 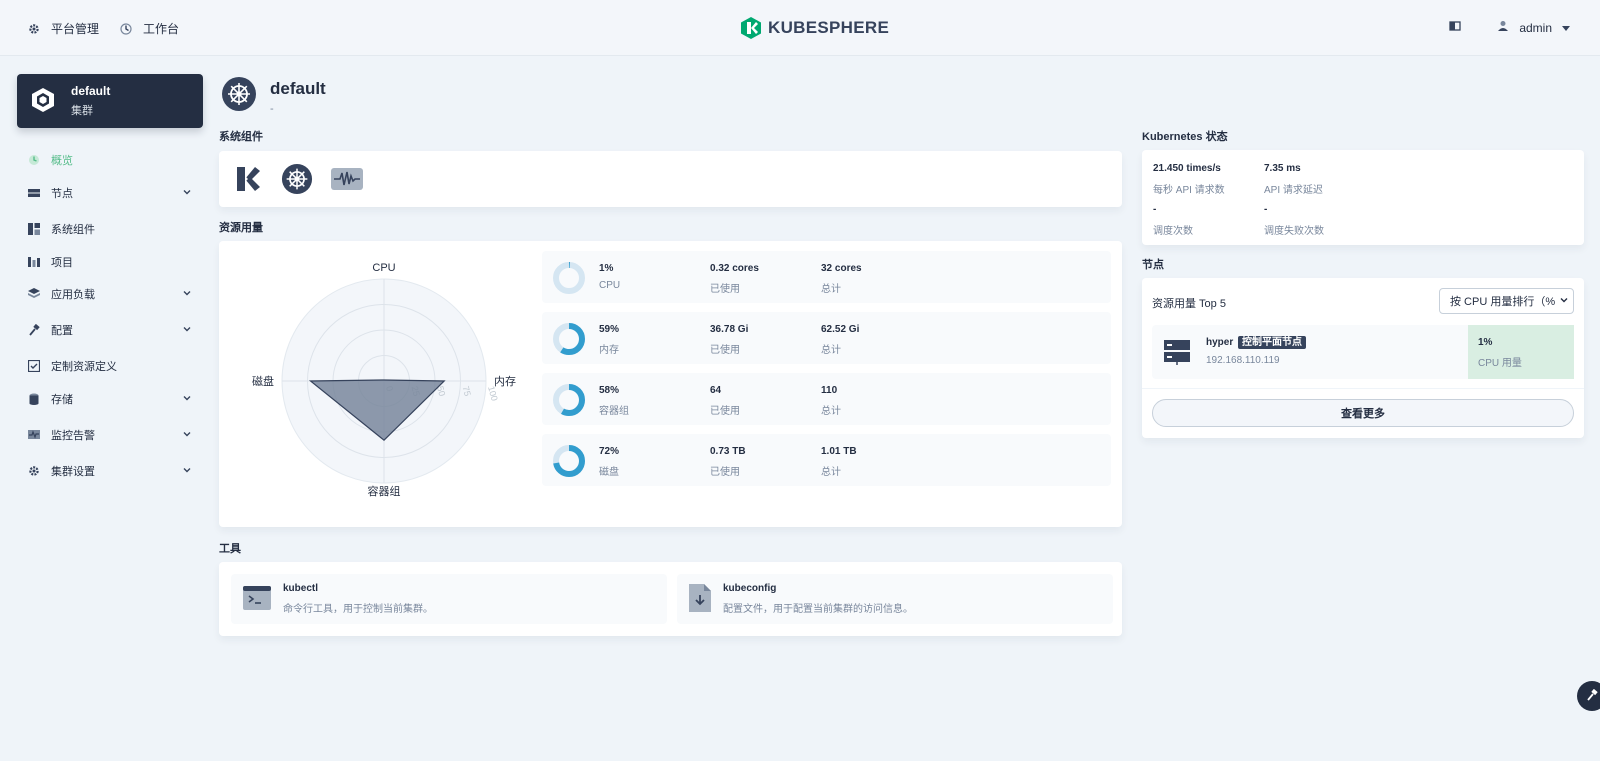 What do you see at coordinates (110, 330) in the screenshot?
I see `sidebar-item-config: 配置` at bounding box center [110, 330].